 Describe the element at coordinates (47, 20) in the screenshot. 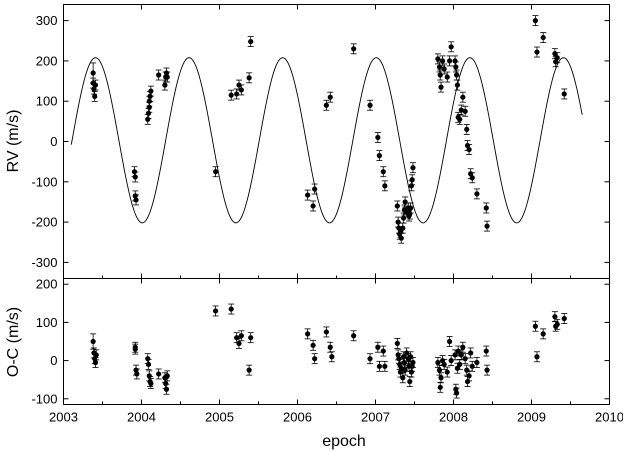

I see `rv-y-tick-label: 300` at that location.